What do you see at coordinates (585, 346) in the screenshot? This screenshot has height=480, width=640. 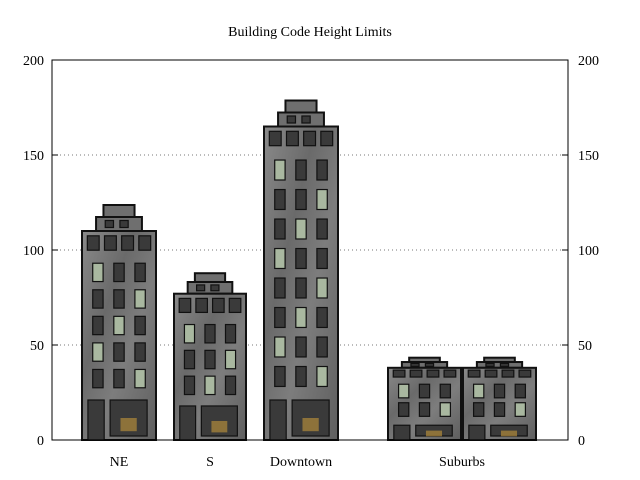 I see `y2-tick-label: 50` at bounding box center [585, 346].